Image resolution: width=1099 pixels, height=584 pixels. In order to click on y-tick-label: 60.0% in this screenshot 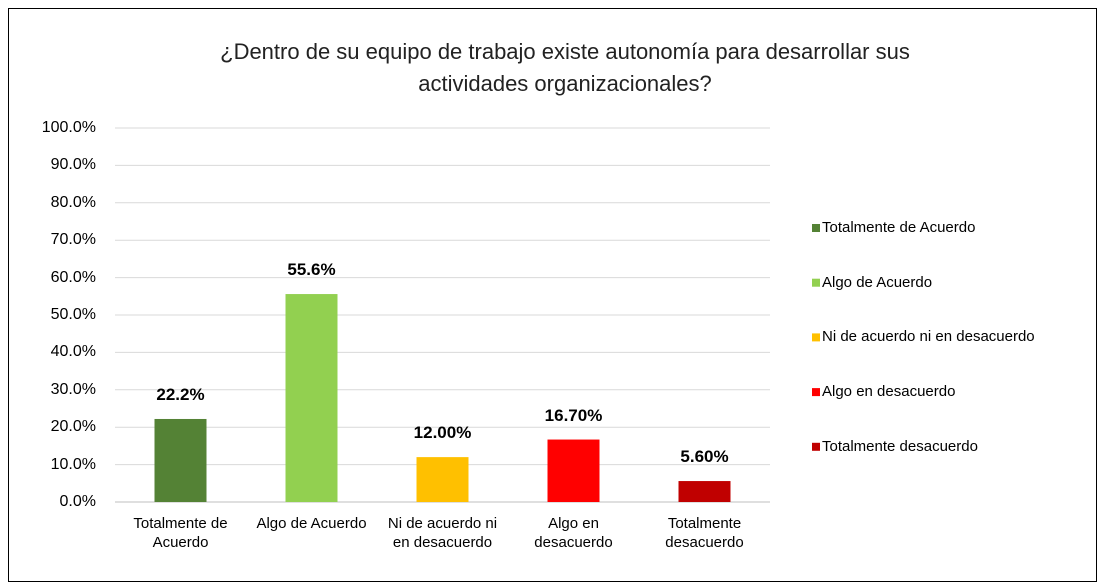, I will do `click(73, 277)`.